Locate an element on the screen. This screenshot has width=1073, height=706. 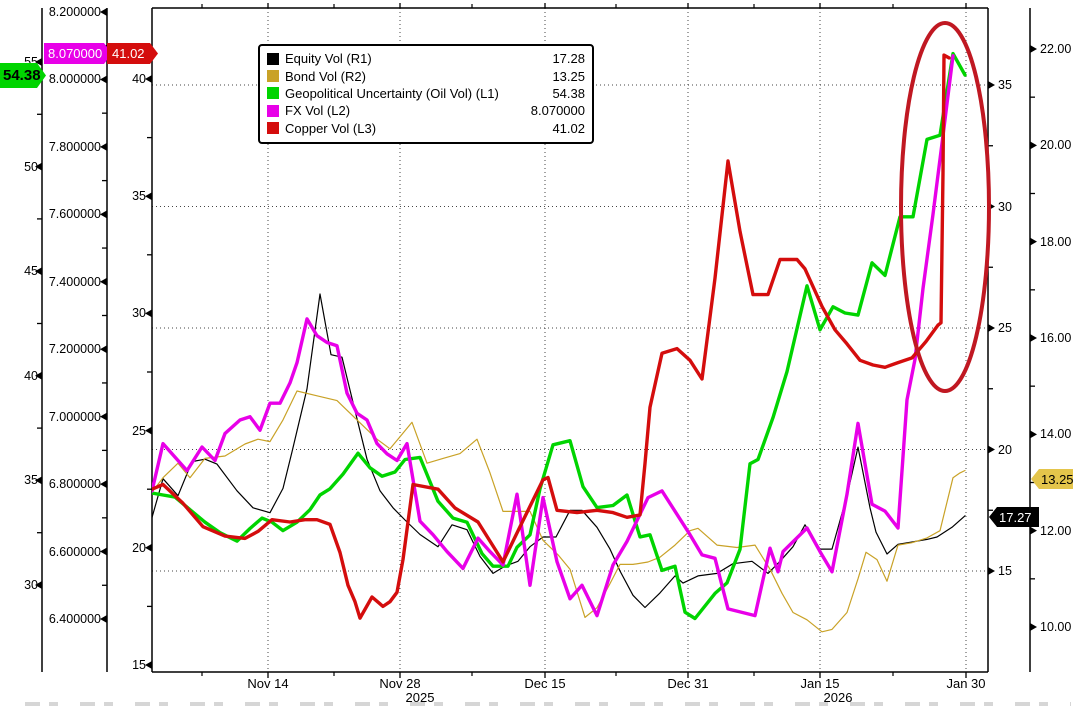
legend-series-label: Copper Vol (L3) is located at coordinates (331, 128).